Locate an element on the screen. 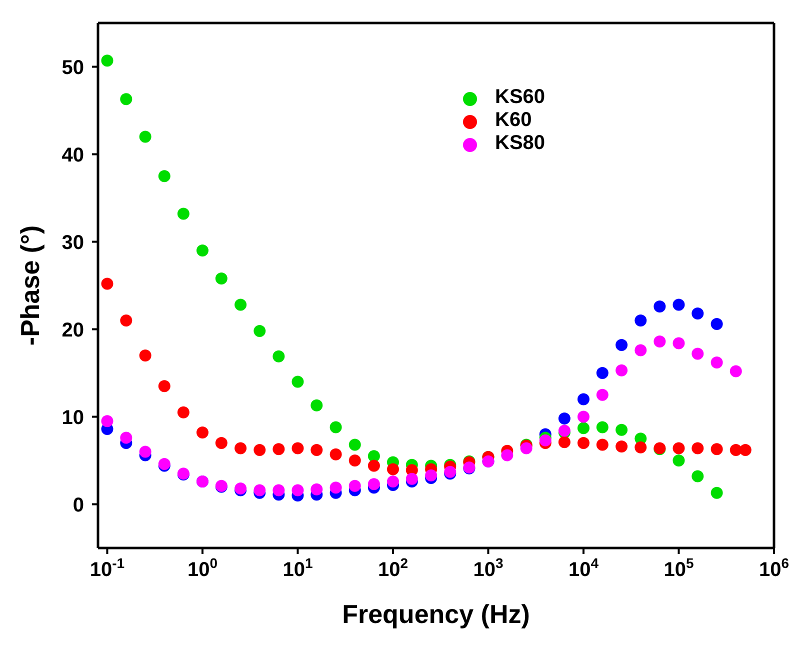  x-tick-label: 10$^{6}$ is located at coordinates (774, 568).